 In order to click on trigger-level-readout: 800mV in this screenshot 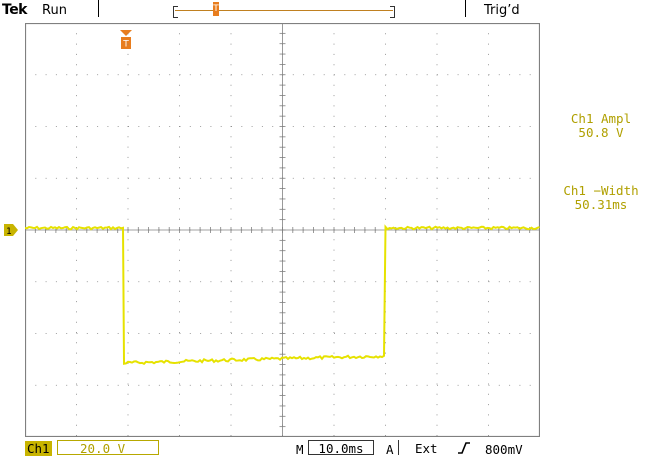, I will do `click(504, 449)`.